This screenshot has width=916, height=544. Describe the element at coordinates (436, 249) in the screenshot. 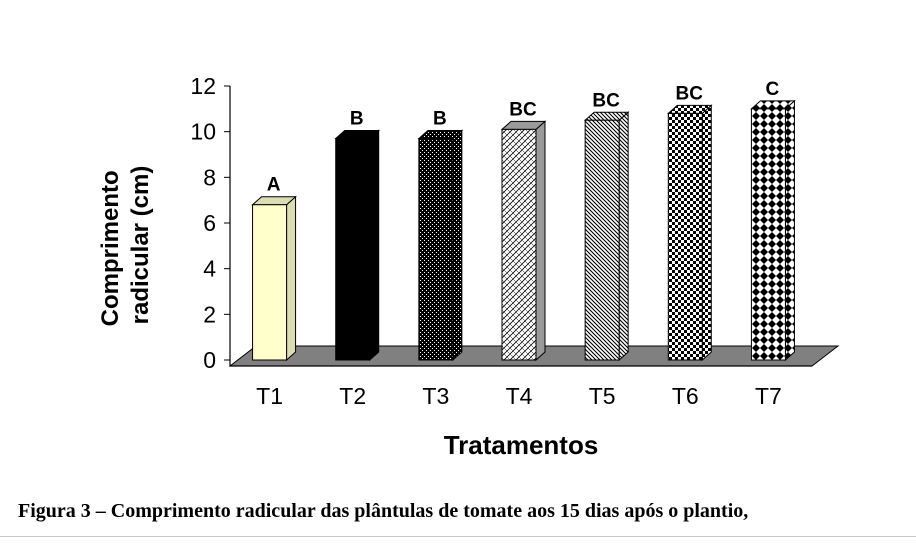

I see `bar-front-T3` at that location.